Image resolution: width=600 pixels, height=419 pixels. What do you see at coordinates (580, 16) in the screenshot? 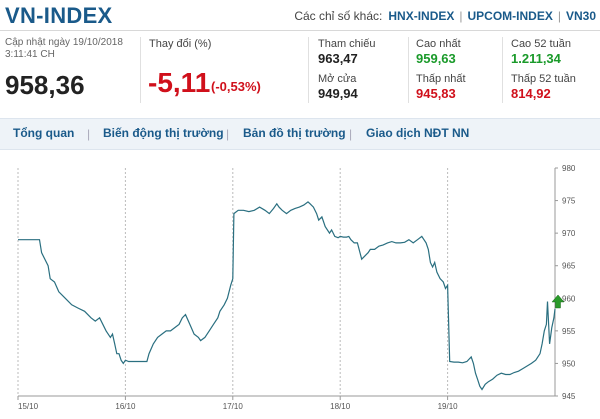
I see `link-vn30: VN30` at bounding box center [580, 16].